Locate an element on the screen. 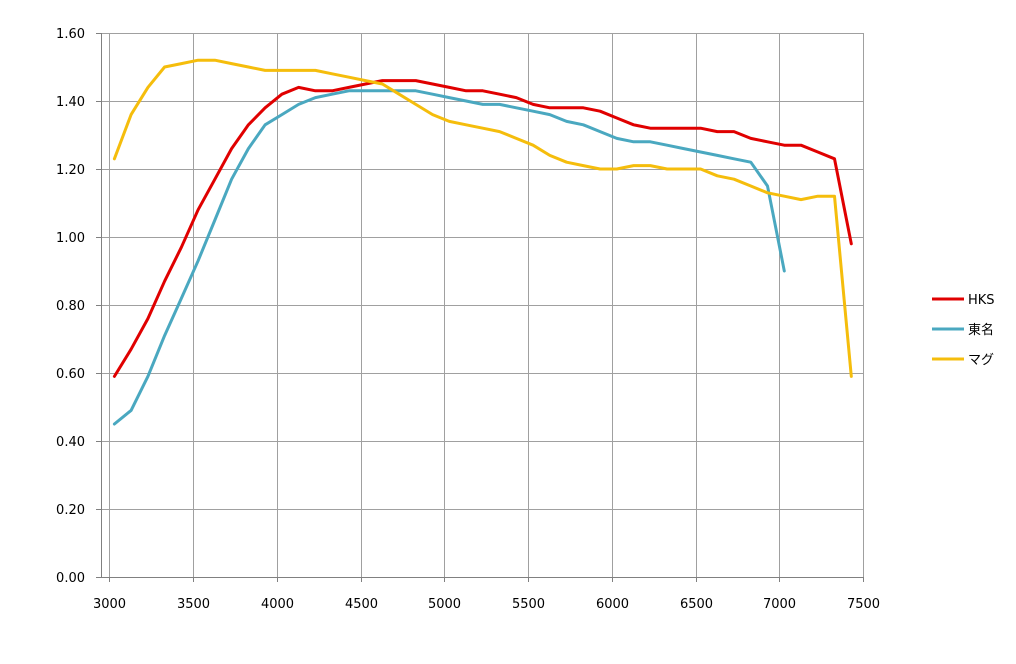  y-tick-label: 0.40 is located at coordinates (70, 442).